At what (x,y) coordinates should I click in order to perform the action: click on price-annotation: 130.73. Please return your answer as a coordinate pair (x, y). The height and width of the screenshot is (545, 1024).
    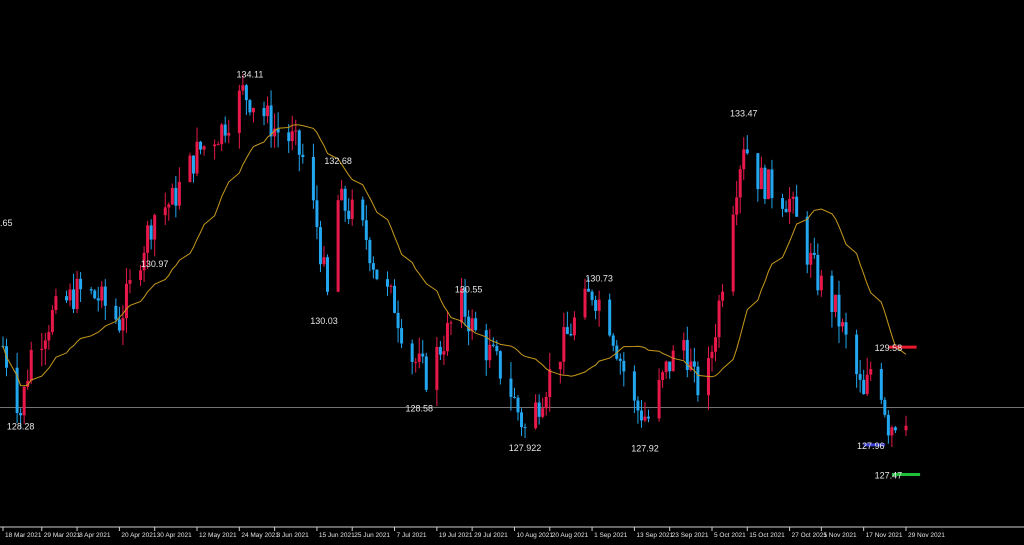
    Looking at the image, I should click on (599, 279).